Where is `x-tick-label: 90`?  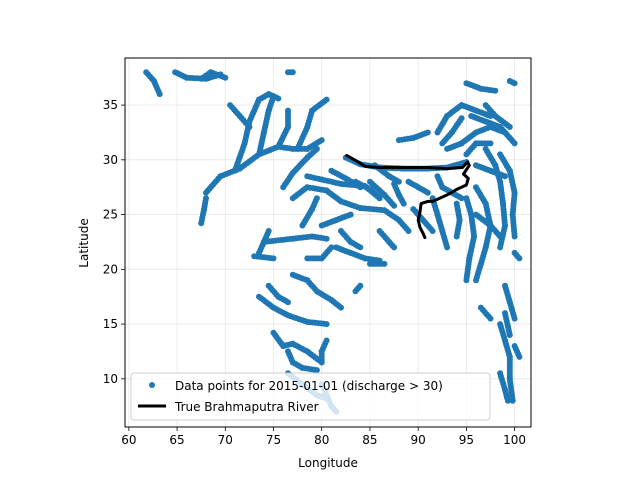
x-tick-label: 90 is located at coordinates (418, 440).